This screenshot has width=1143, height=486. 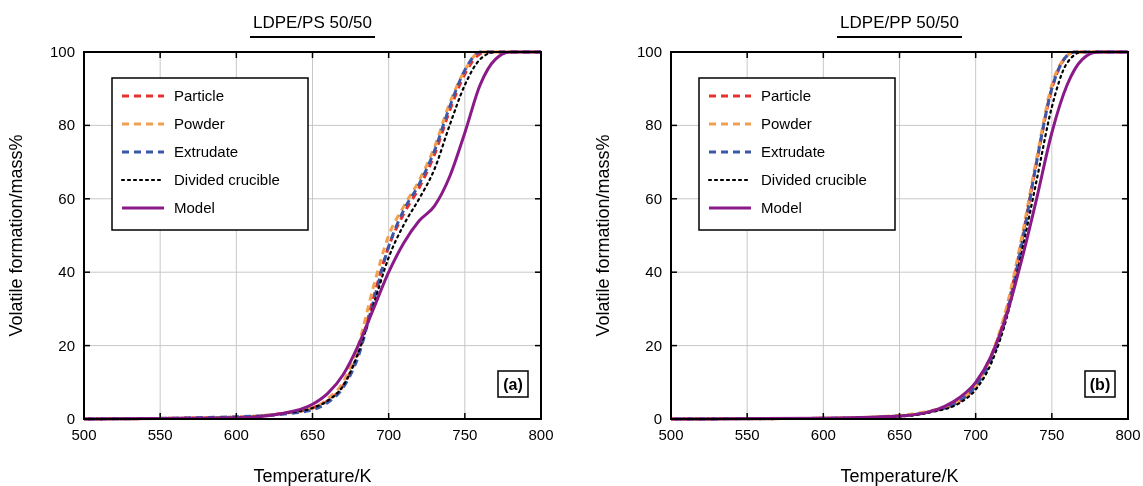 I want to click on annotation: (b), so click(x=1100, y=384).